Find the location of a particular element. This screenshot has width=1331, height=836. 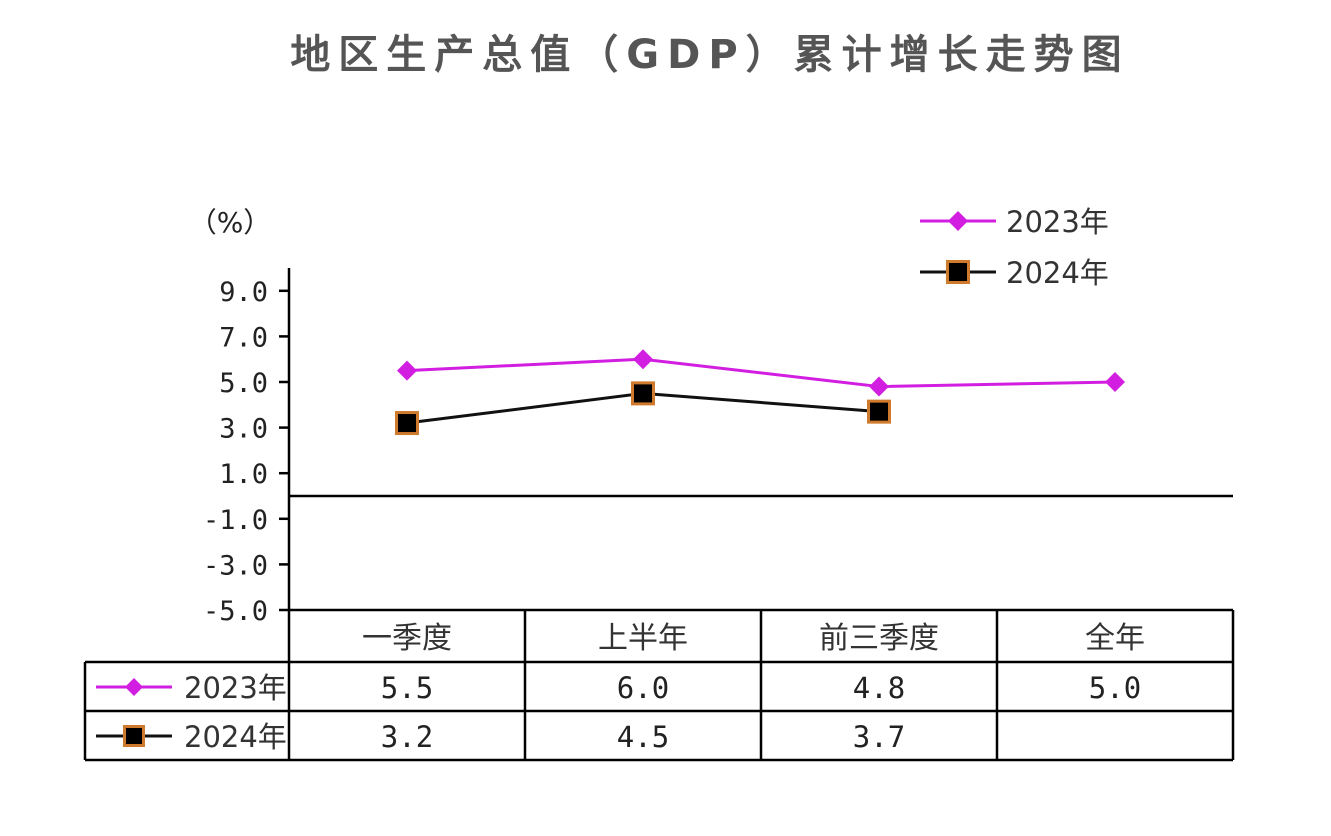

y-axis-unit-label: （%） is located at coordinates (230, 222).